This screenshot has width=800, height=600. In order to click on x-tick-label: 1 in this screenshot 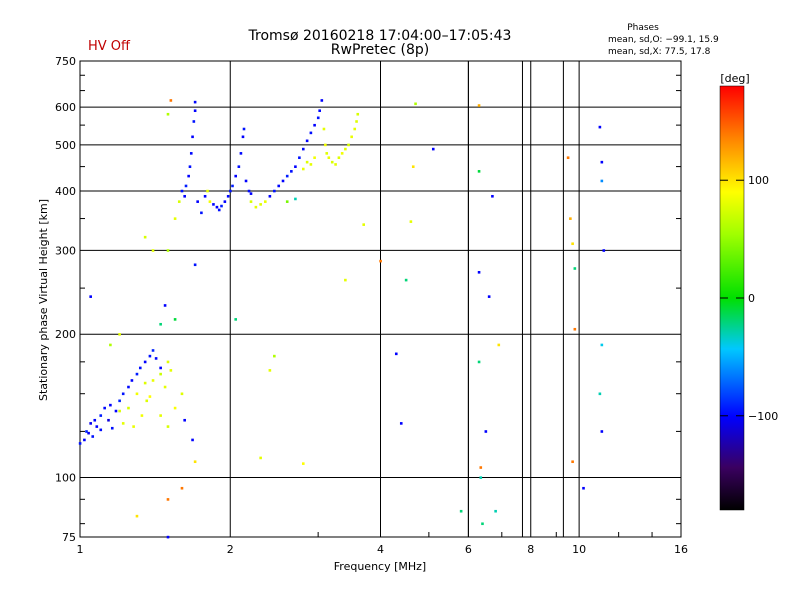, I will do `click(80, 549)`.